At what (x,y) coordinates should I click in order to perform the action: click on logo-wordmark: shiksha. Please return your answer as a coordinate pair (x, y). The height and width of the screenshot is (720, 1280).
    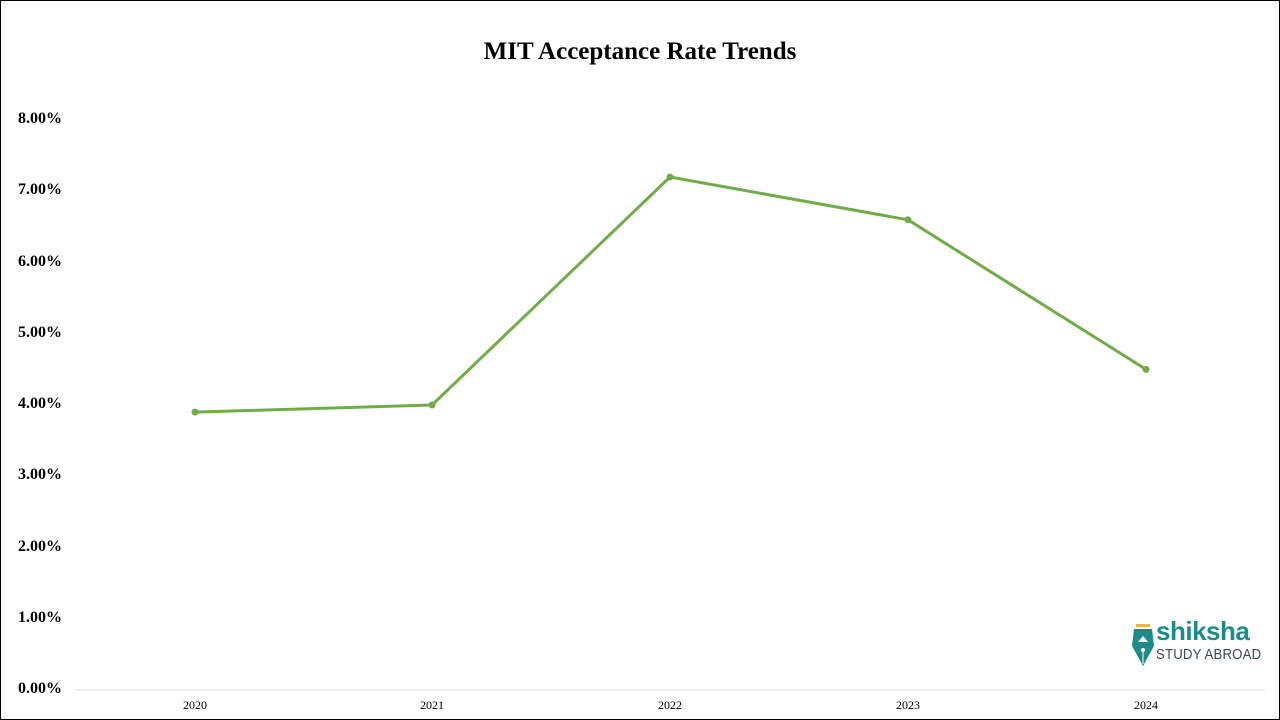
    Looking at the image, I should click on (1203, 631).